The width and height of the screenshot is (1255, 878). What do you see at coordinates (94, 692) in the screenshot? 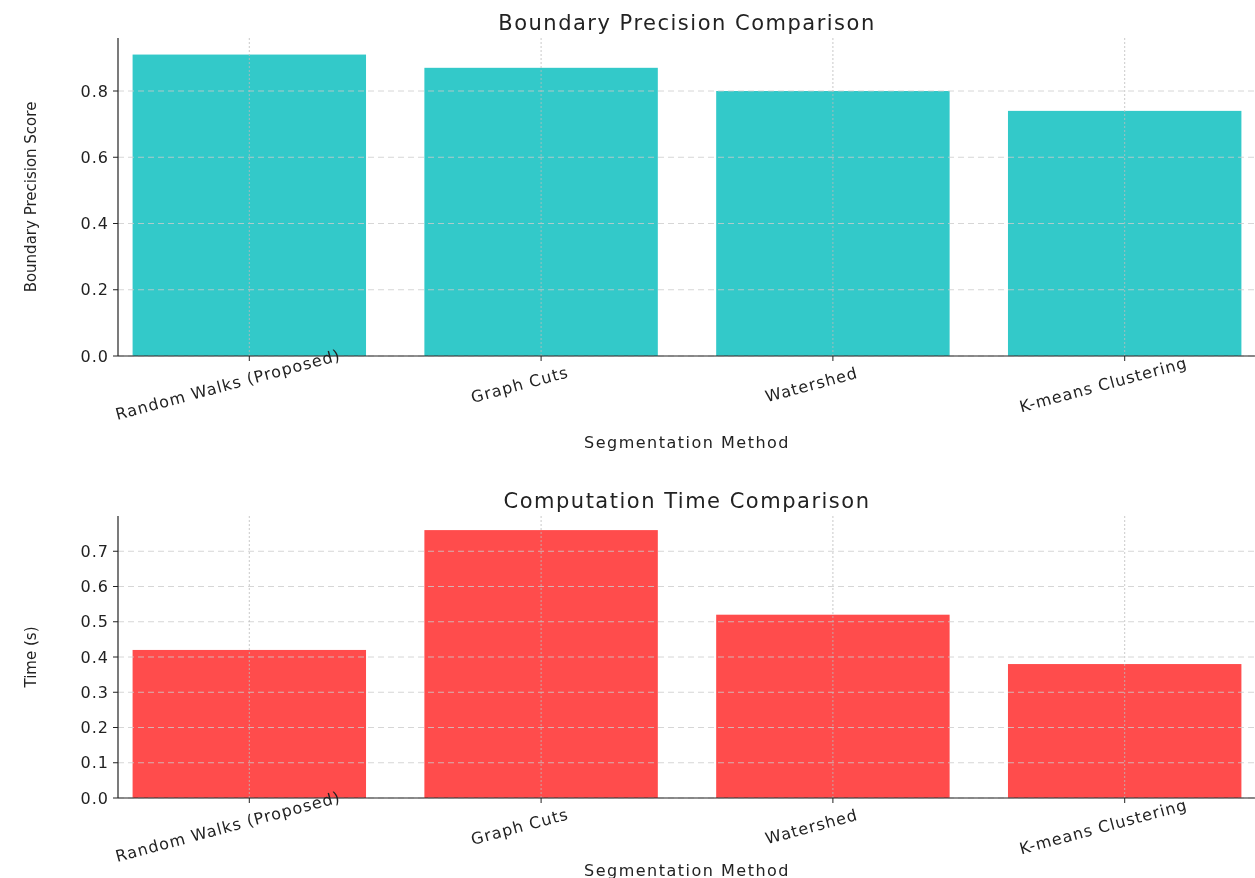
I see `y-tick-label: 0.3` at bounding box center [94, 692].